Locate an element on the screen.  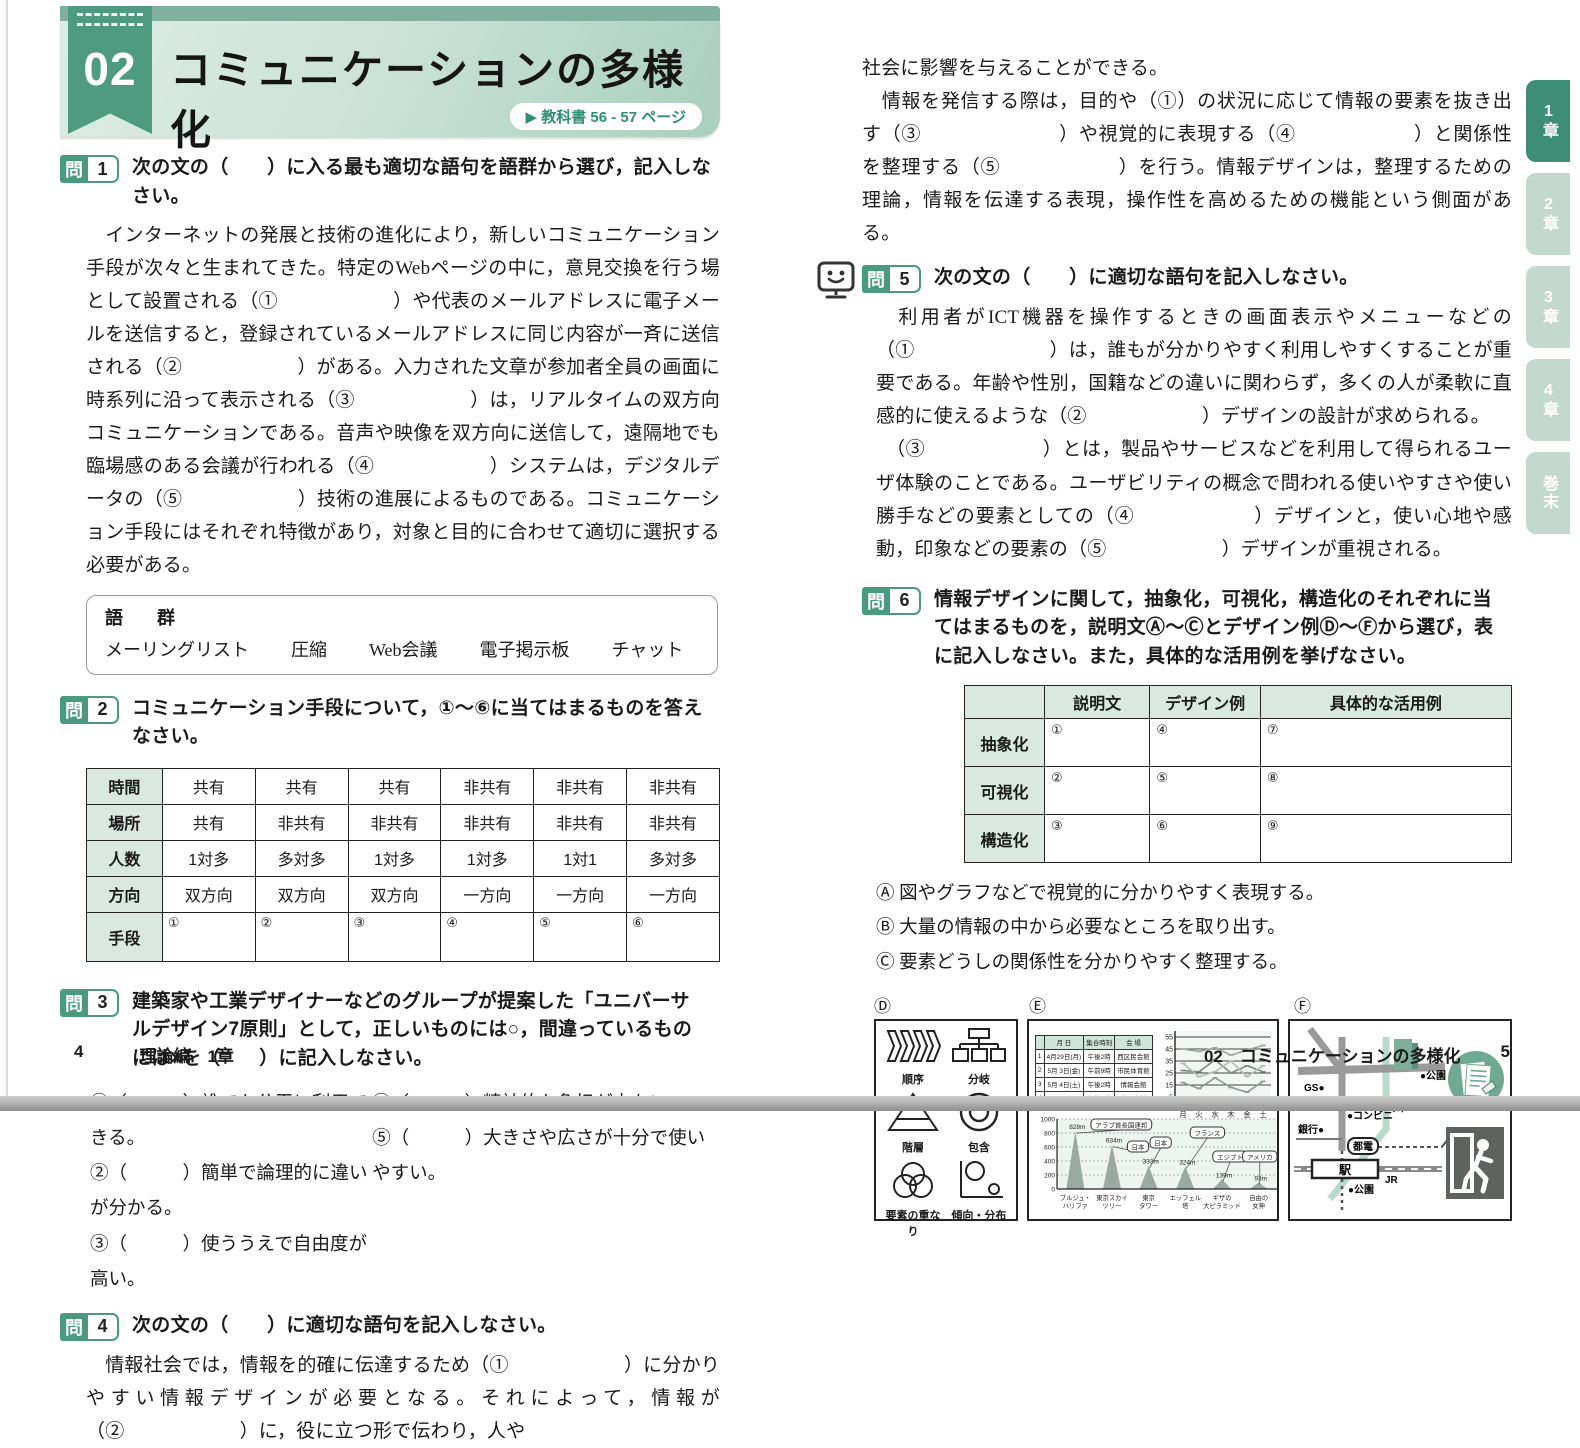
word-bank: 語 群 メーリングリスト 圧縮 Web会議 電子掲示板 チャット is located at coordinates (402, 635).